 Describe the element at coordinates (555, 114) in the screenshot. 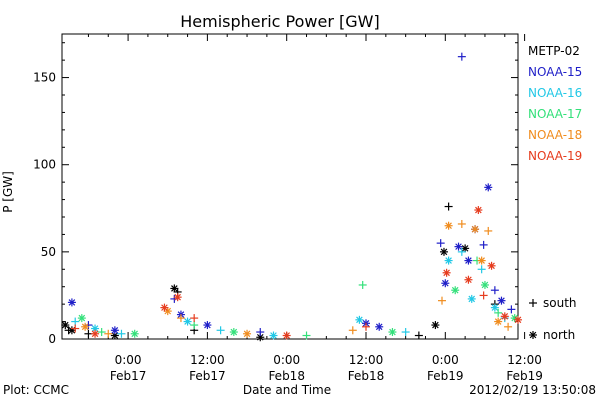

I see `legend-entry: NOAA-17` at that location.